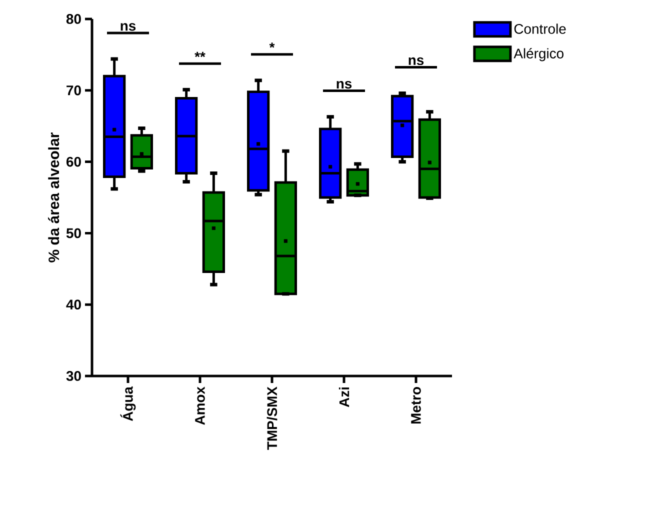 The image size is (658, 514). I want to click on annotation: *, so click(272, 45).